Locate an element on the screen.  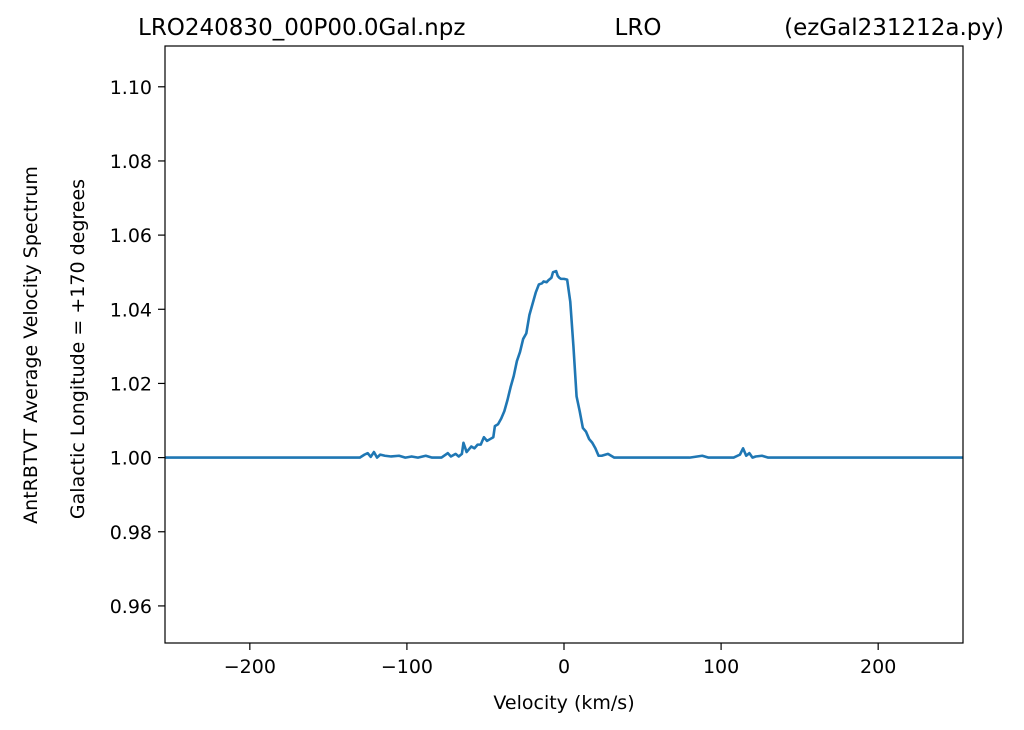
y-axis-label-outer: AntRBTVT Average Velocity Spectrum is located at coordinates (31, 345).